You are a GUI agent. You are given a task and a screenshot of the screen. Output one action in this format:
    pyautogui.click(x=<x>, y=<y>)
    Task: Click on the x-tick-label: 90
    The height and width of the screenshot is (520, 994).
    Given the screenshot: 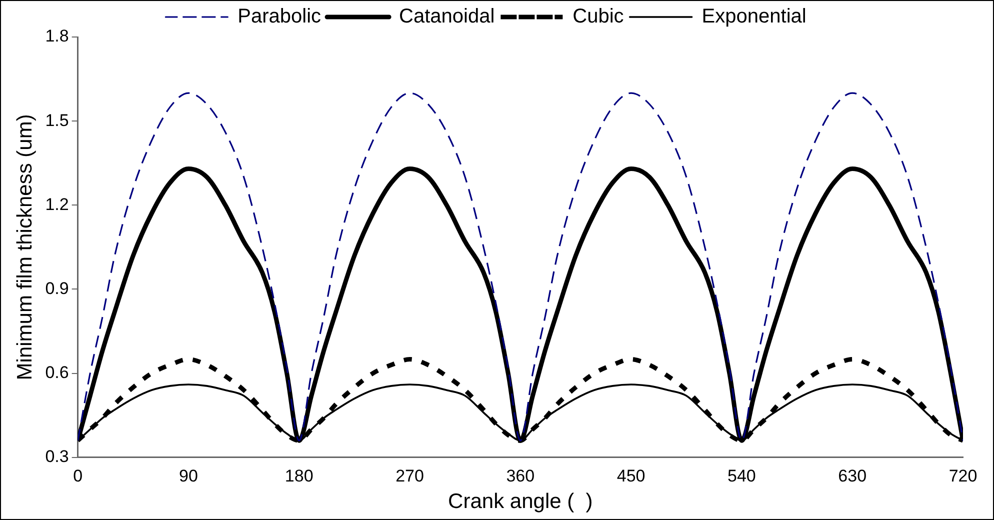 What is the action you would take?
    pyautogui.click(x=188, y=476)
    